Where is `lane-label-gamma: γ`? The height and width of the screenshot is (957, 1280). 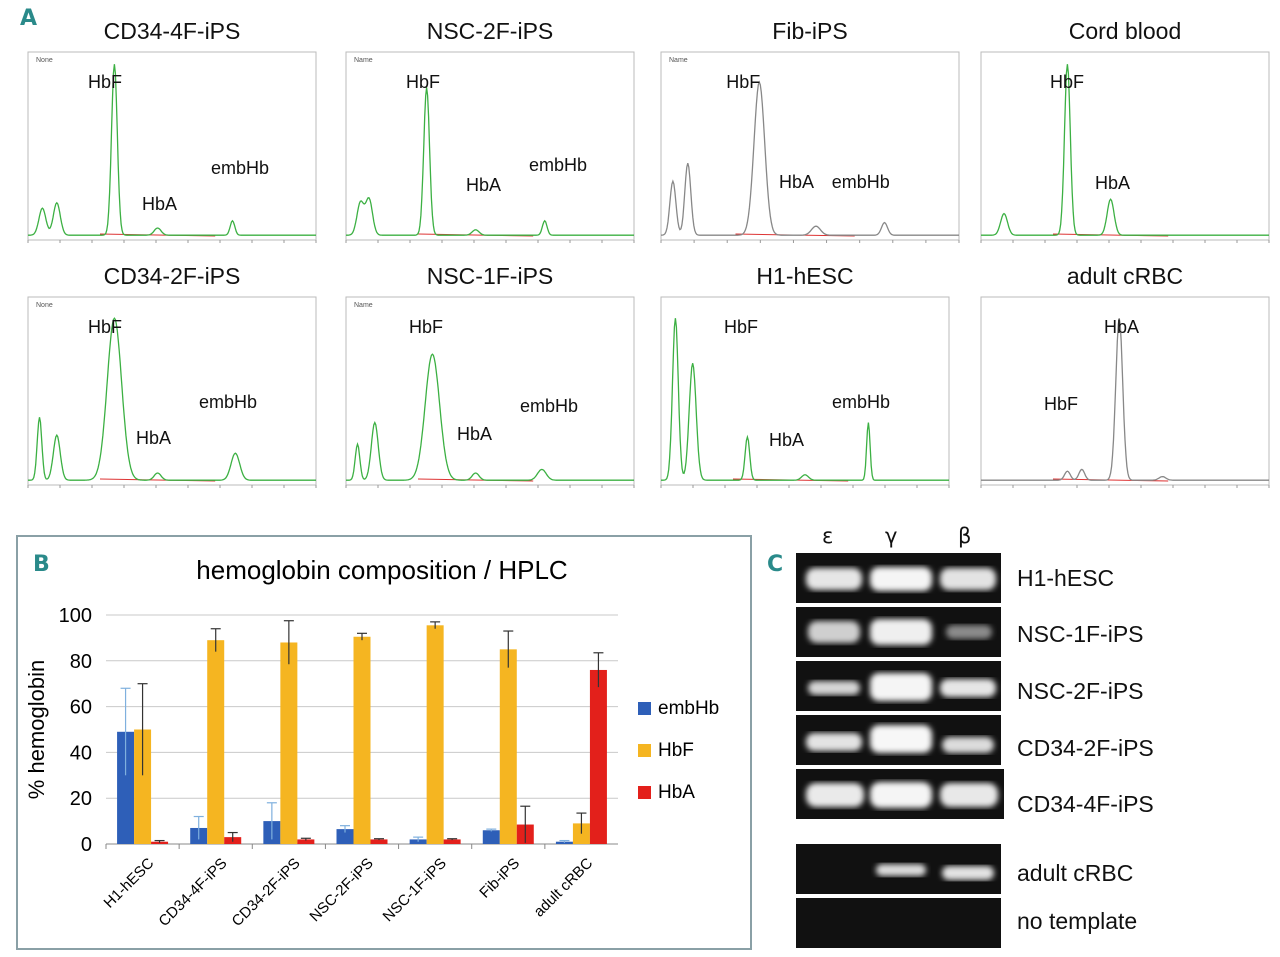
lane-label-gamma: γ is located at coordinates (891, 536).